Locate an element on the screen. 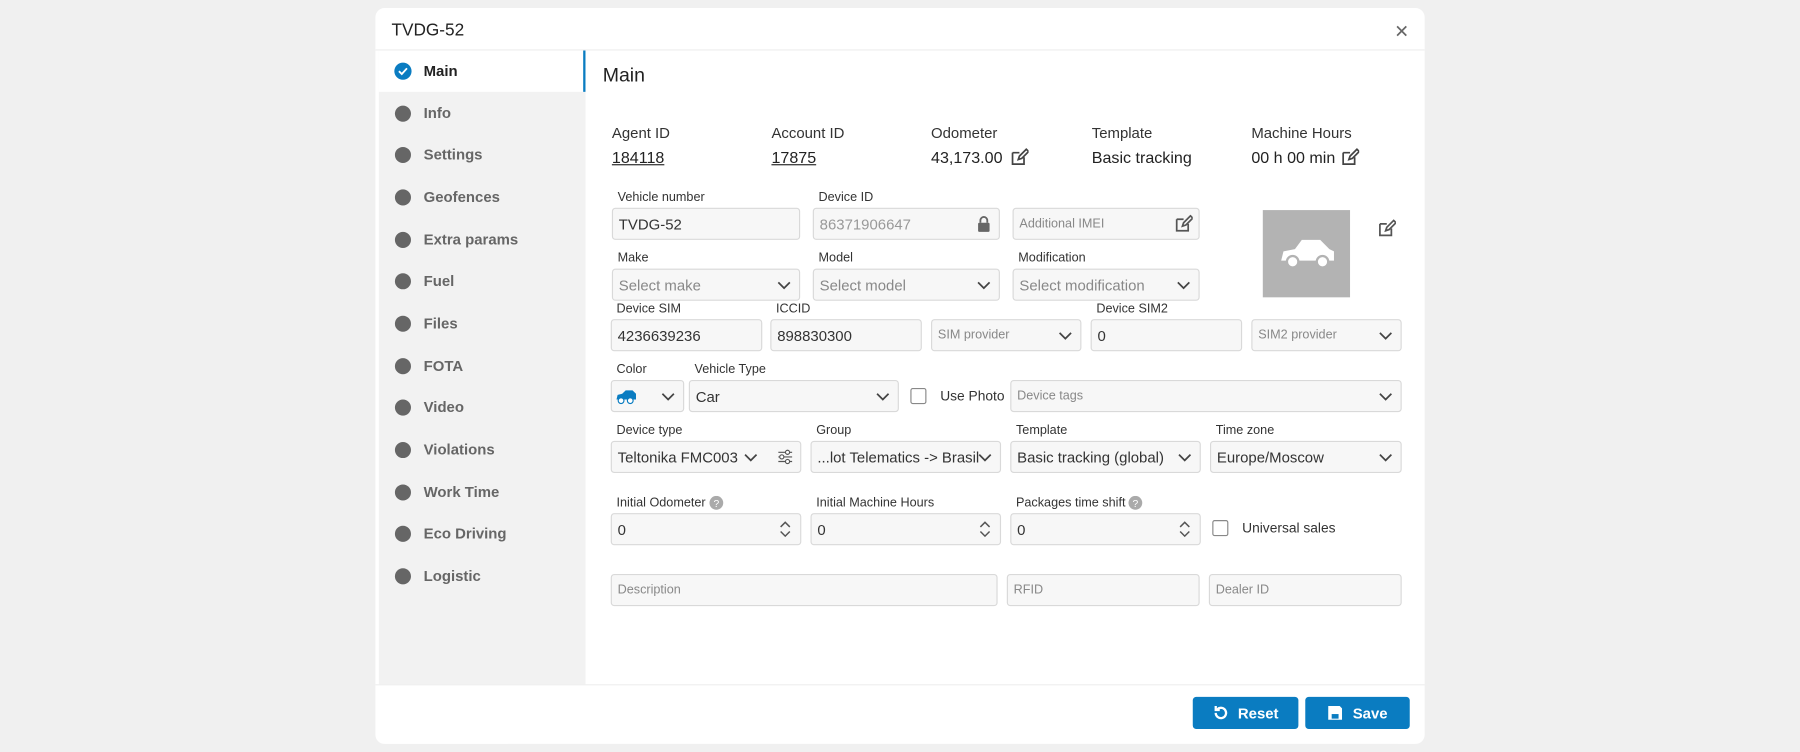  active-indicator is located at coordinates (584, 71).